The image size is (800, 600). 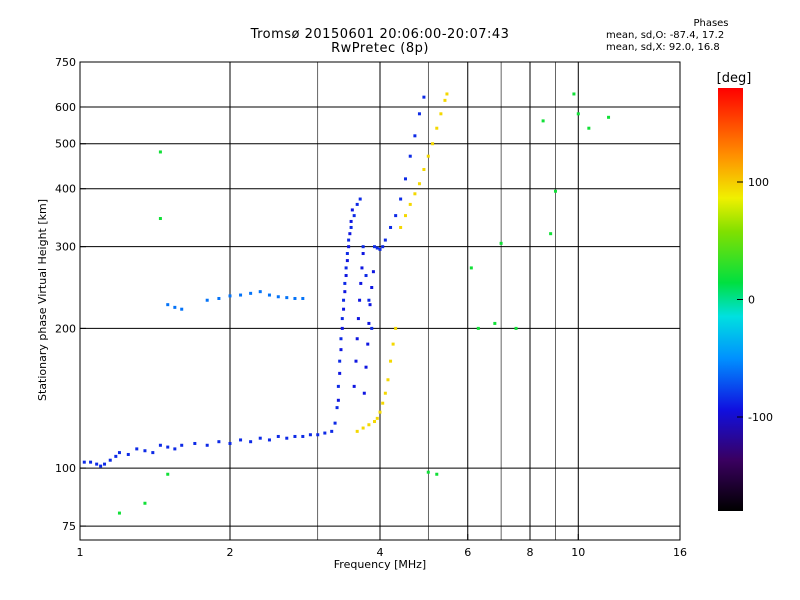 I want to click on colorbar-tick-label: 100, so click(x=758, y=182).